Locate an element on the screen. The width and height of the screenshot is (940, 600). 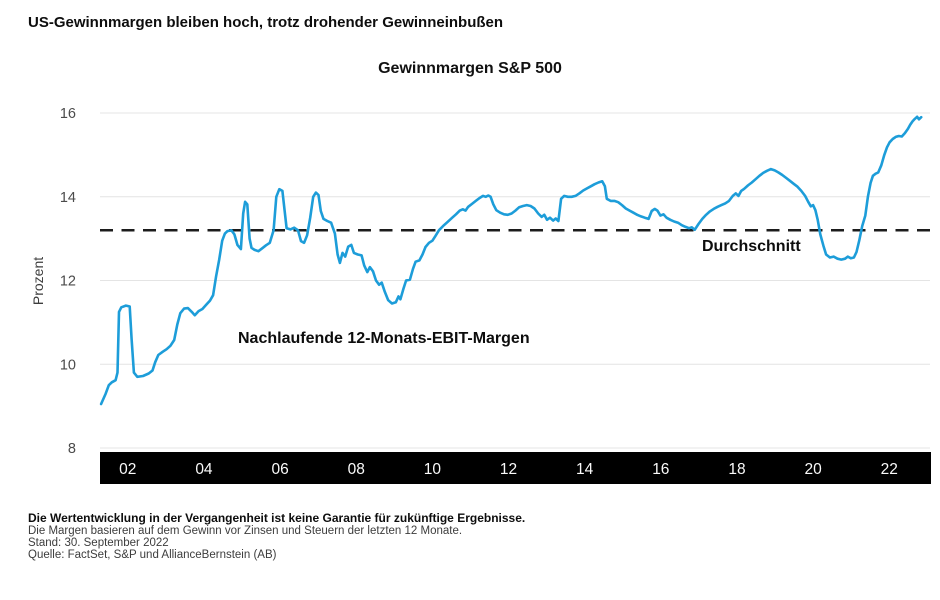
x-tick-label: 08 is located at coordinates (356, 469).